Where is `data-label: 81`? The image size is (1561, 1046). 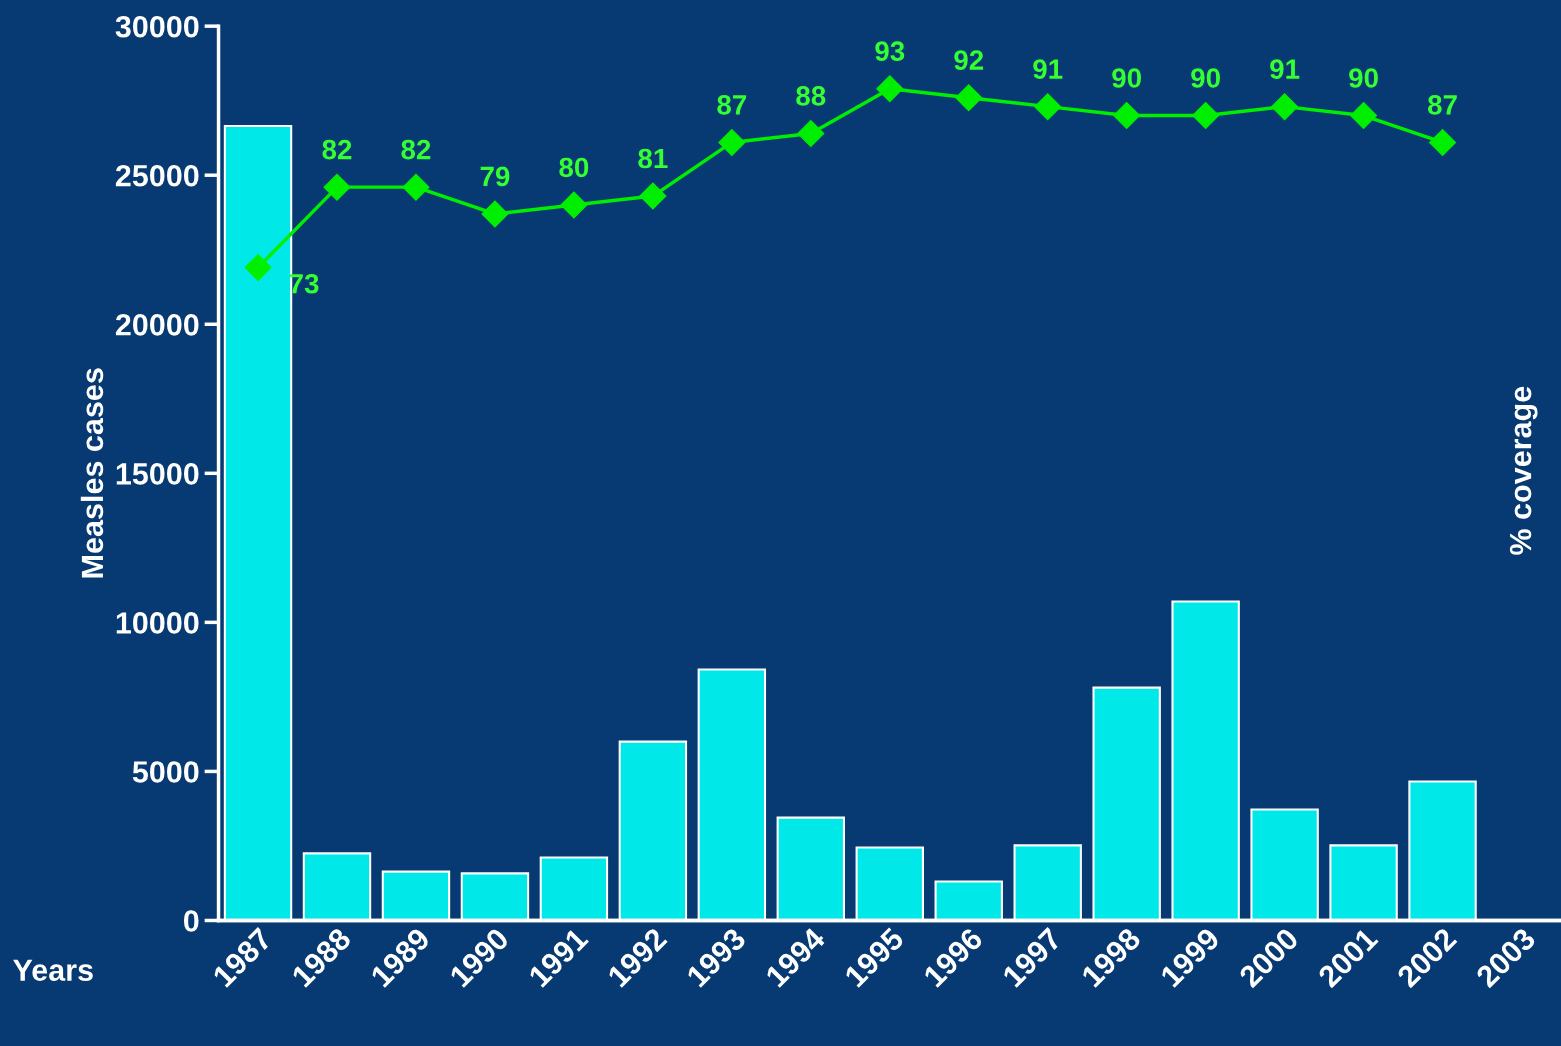 data-label: 81 is located at coordinates (653, 158).